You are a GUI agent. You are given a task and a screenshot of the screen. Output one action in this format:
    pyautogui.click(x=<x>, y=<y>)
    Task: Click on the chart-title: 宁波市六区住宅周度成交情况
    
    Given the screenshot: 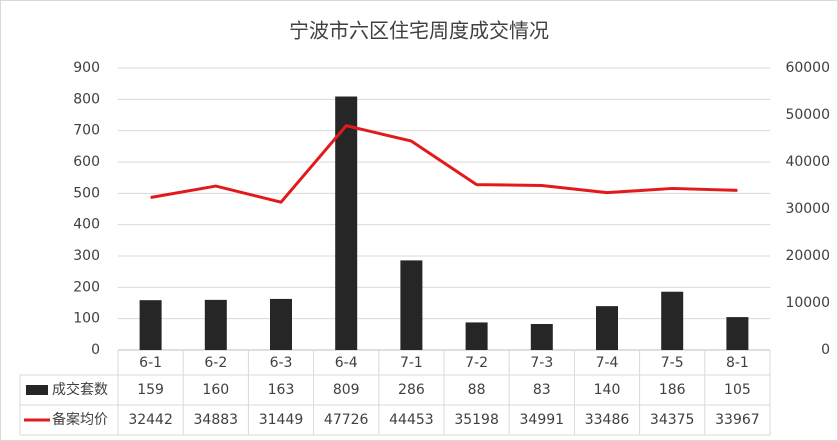 What is the action you would take?
    pyautogui.click(x=419, y=31)
    